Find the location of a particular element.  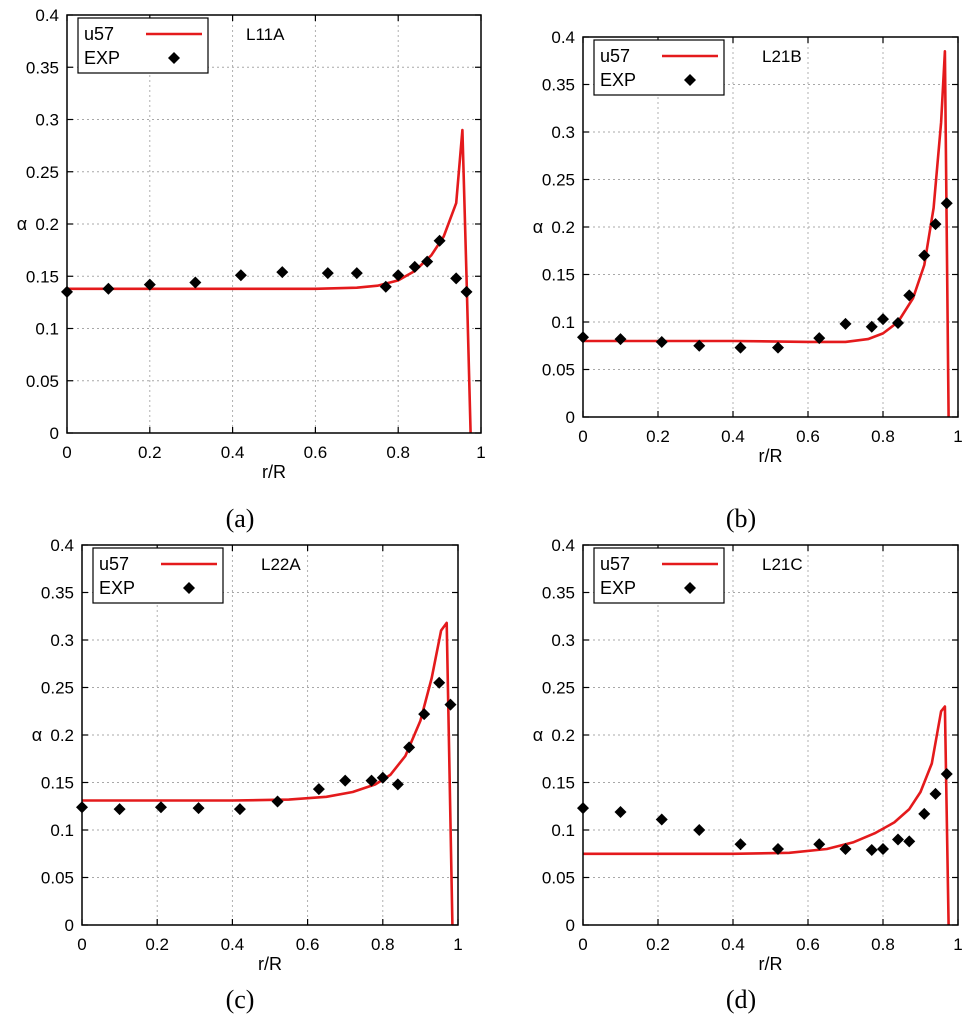

panel-caption: (c) is located at coordinates (240, 999).